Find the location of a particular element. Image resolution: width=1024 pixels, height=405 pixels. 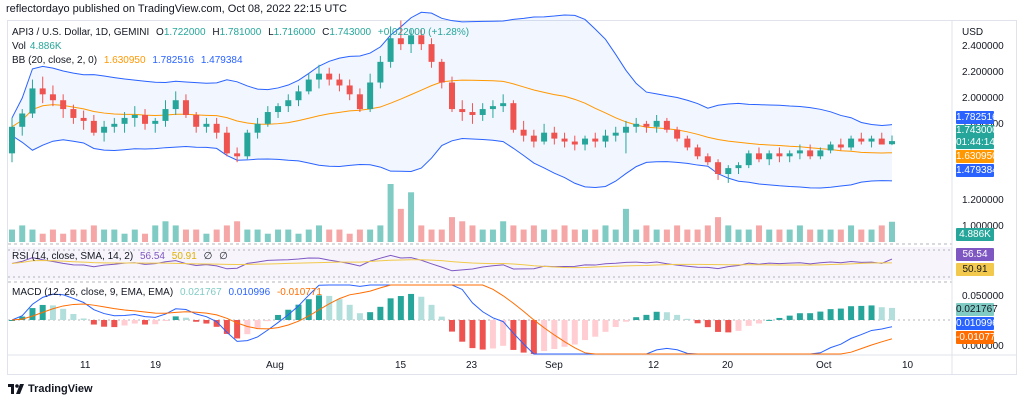

bb-lower-value: 1.479384 is located at coordinates (221, 60).